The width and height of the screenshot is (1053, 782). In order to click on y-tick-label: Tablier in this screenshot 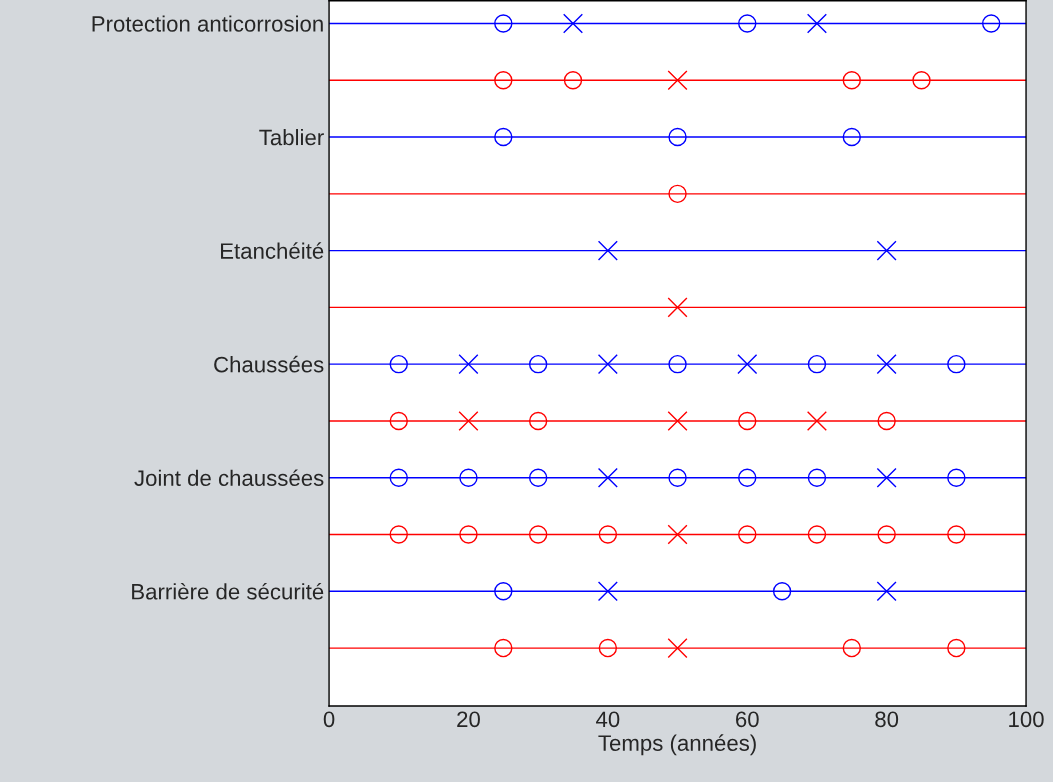, I will do `click(291, 137)`.